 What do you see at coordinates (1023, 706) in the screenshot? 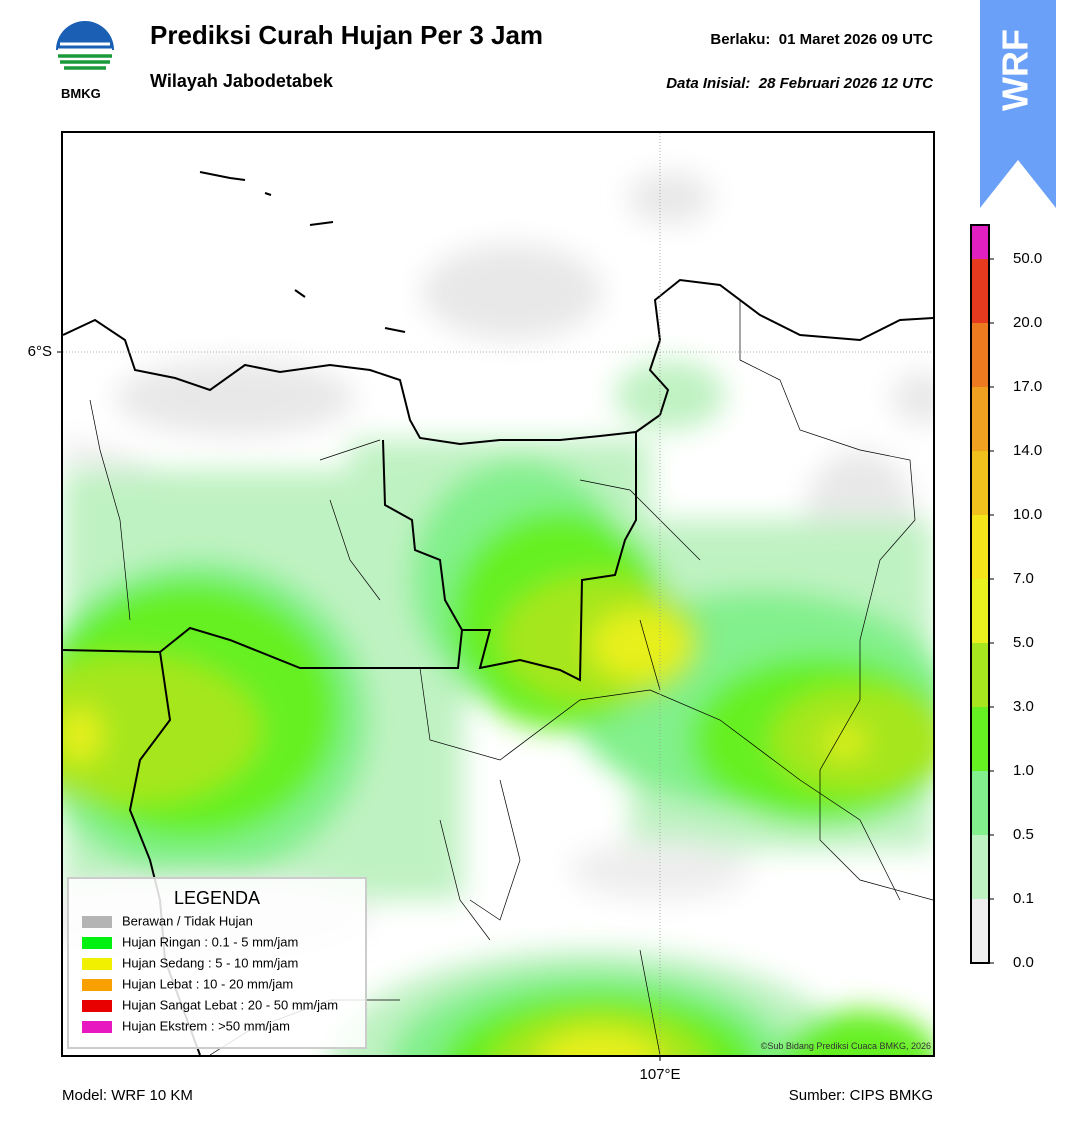
I see `colorbar-tick-label: 3.0` at bounding box center [1023, 706].